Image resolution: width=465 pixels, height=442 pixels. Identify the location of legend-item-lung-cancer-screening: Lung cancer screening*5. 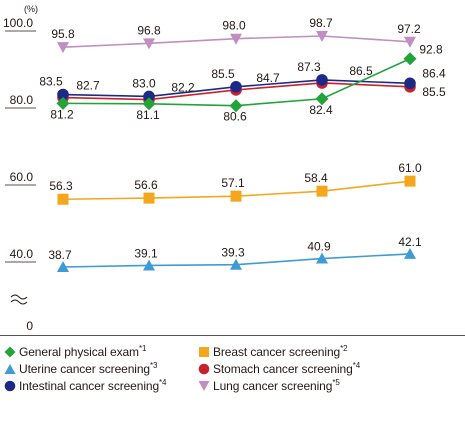
(269, 386).